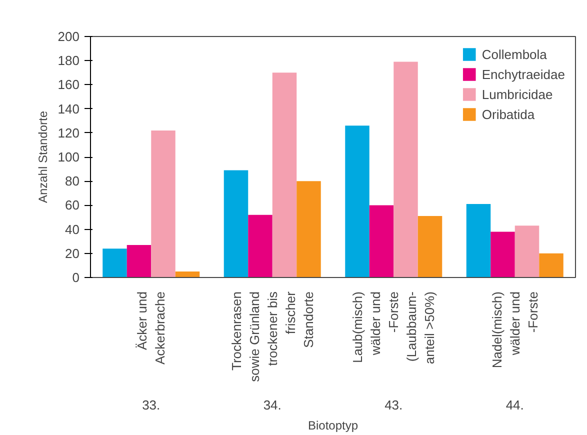 This screenshot has width=587, height=435. I want to click on legend-label: Collembola, so click(514, 54).